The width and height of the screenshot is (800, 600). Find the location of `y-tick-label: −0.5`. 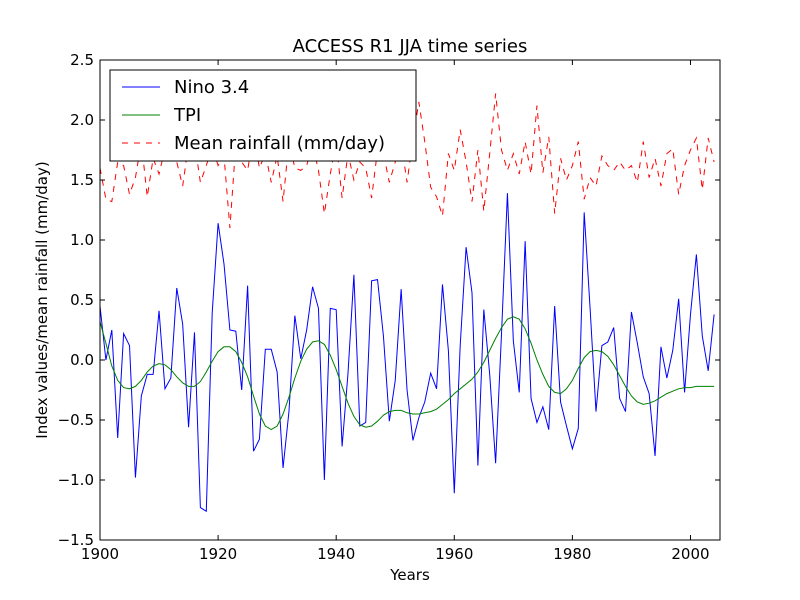

y-tick-label: −0.5 is located at coordinates (76, 420).